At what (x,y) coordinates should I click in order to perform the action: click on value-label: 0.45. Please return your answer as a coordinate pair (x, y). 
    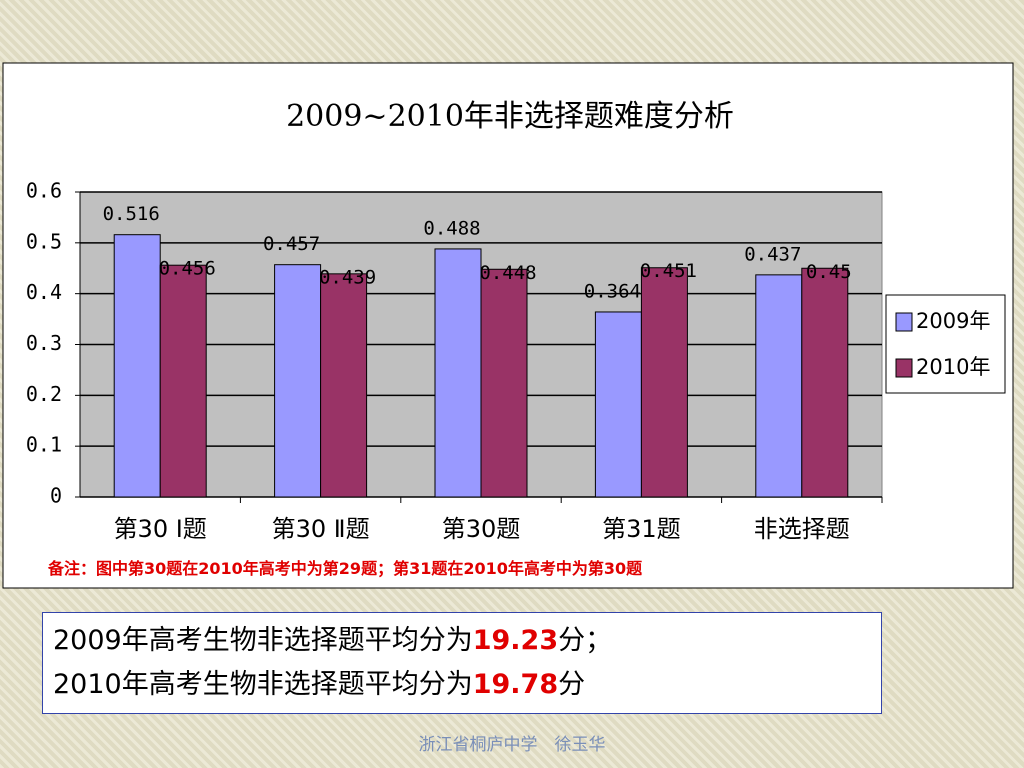
    Looking at the image, I should click on (829, 272).